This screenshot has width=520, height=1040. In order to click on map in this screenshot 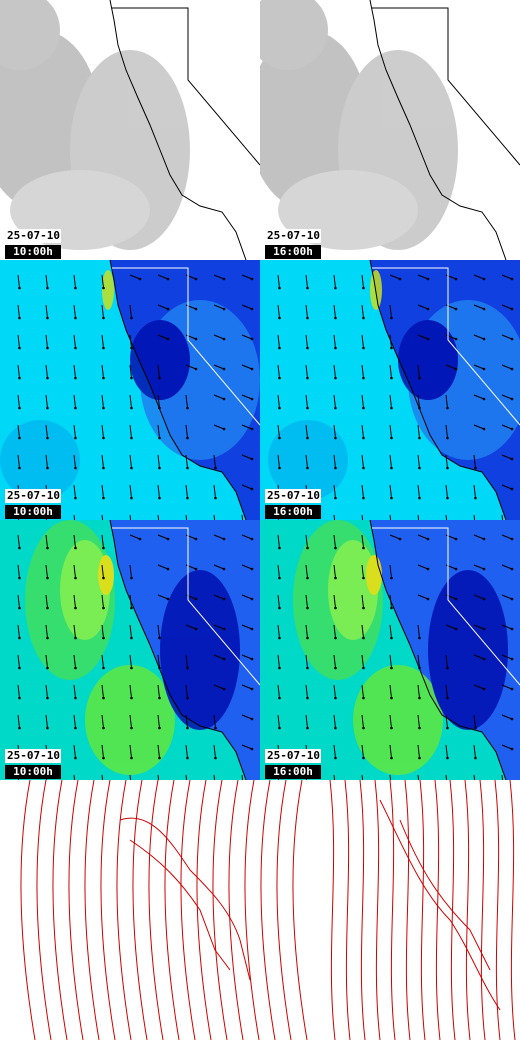, I will do `click(130, 130)`.